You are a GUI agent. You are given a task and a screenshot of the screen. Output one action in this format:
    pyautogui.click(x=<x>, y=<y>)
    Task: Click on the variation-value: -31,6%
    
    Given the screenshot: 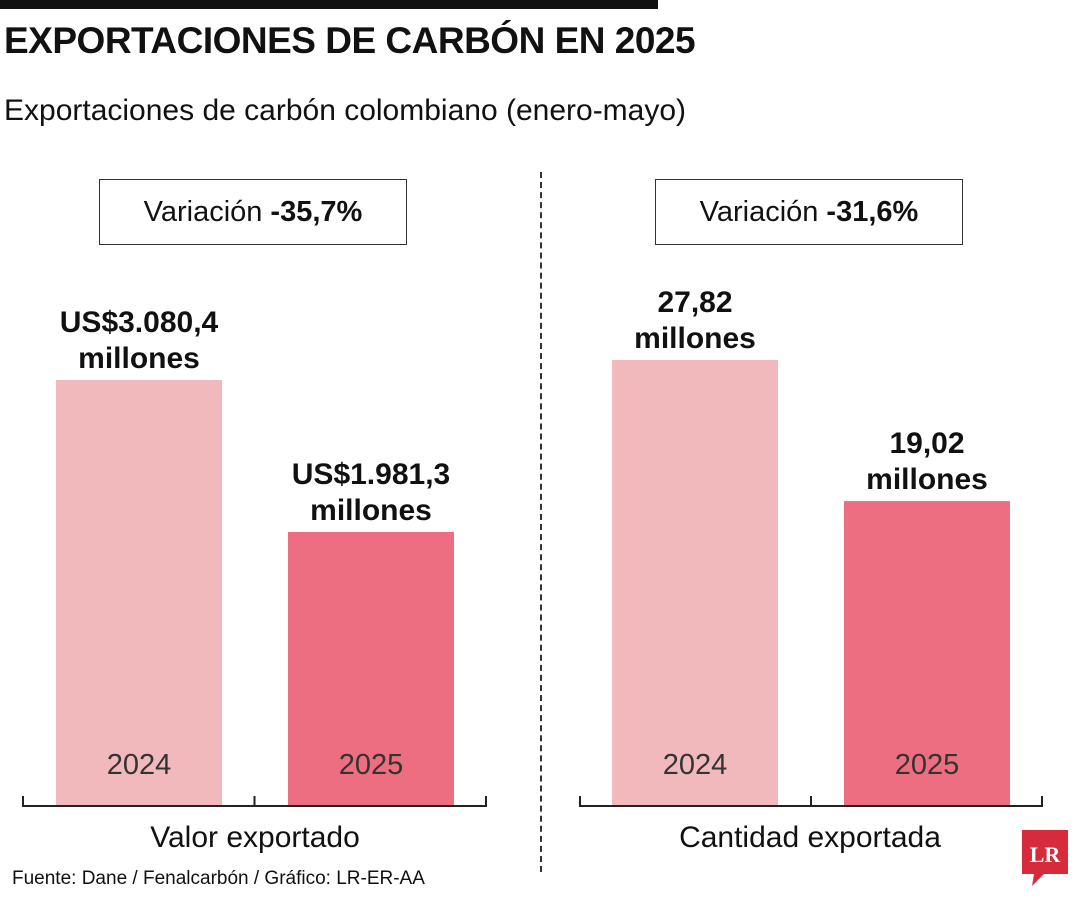 What is the action you would take?
    pyautogui.click(x=872, y=211)
    